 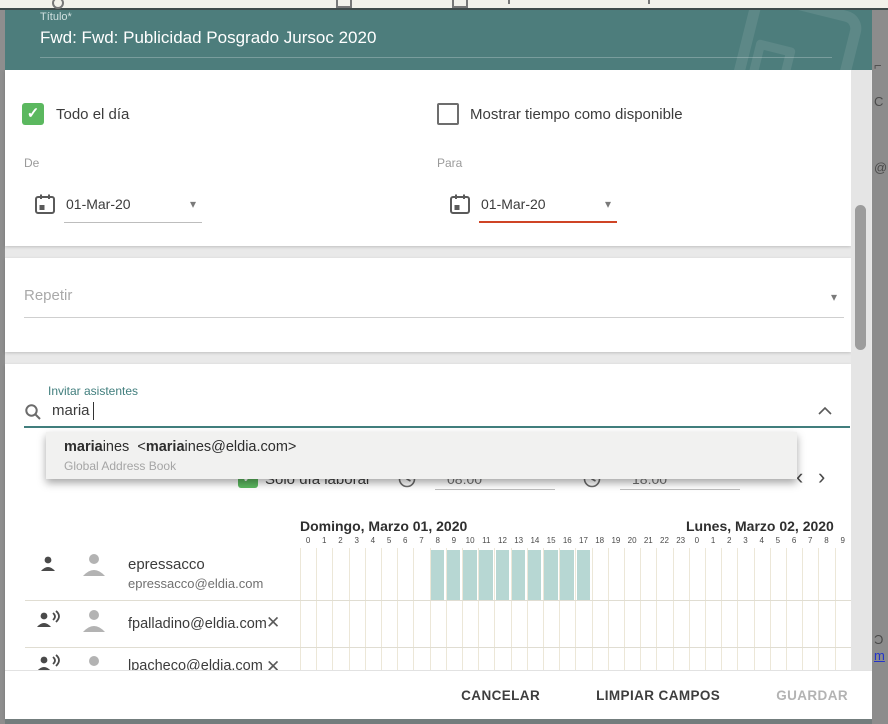 I want to click on scrollbar-thumb, so click(x=860, y=277).